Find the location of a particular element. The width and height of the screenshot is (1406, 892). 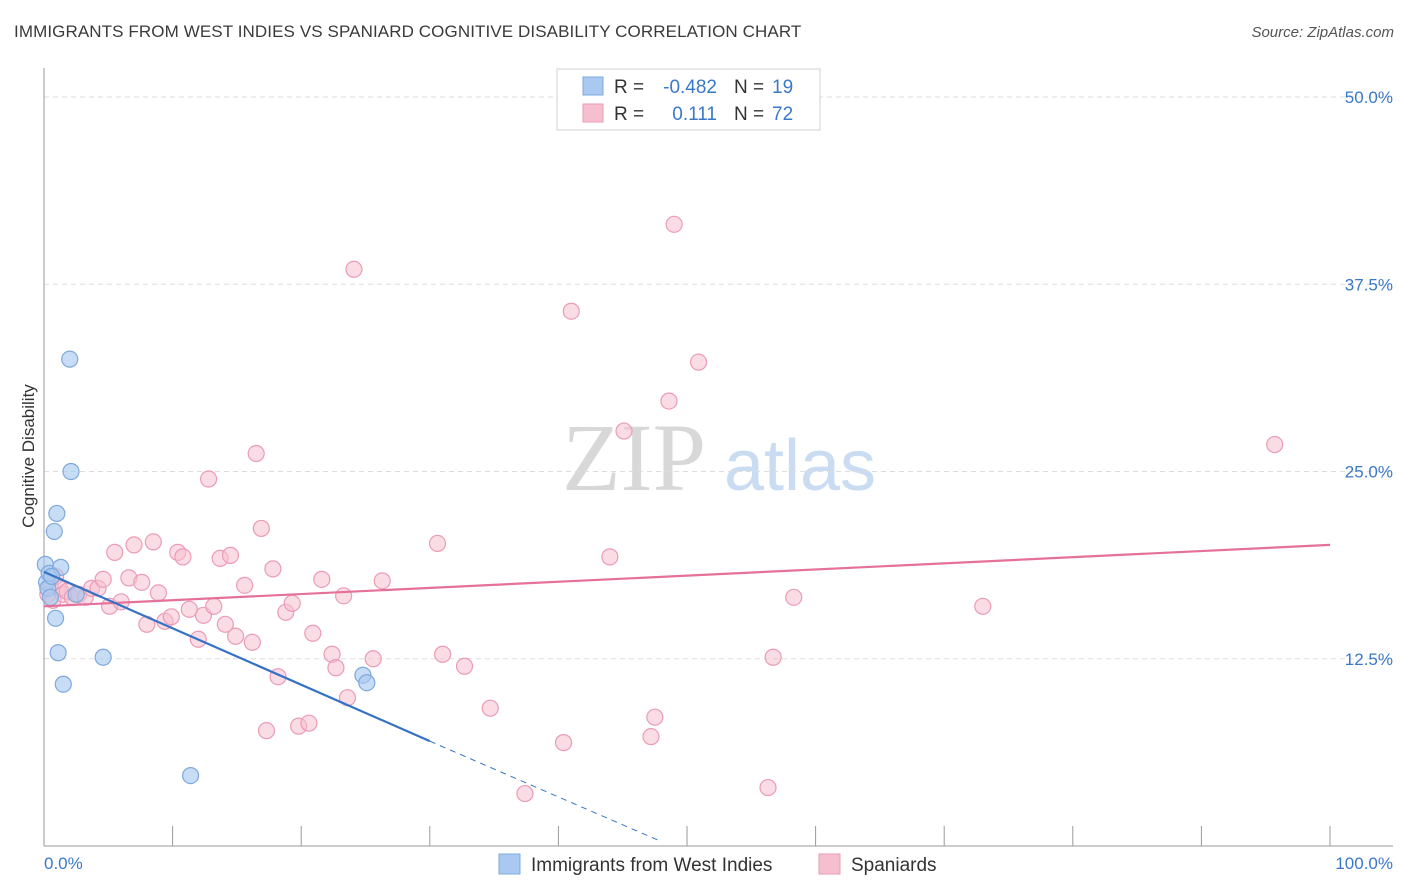

series-legend: Immigrants from West Indies Spaniards is located at coordinates (717, 864).